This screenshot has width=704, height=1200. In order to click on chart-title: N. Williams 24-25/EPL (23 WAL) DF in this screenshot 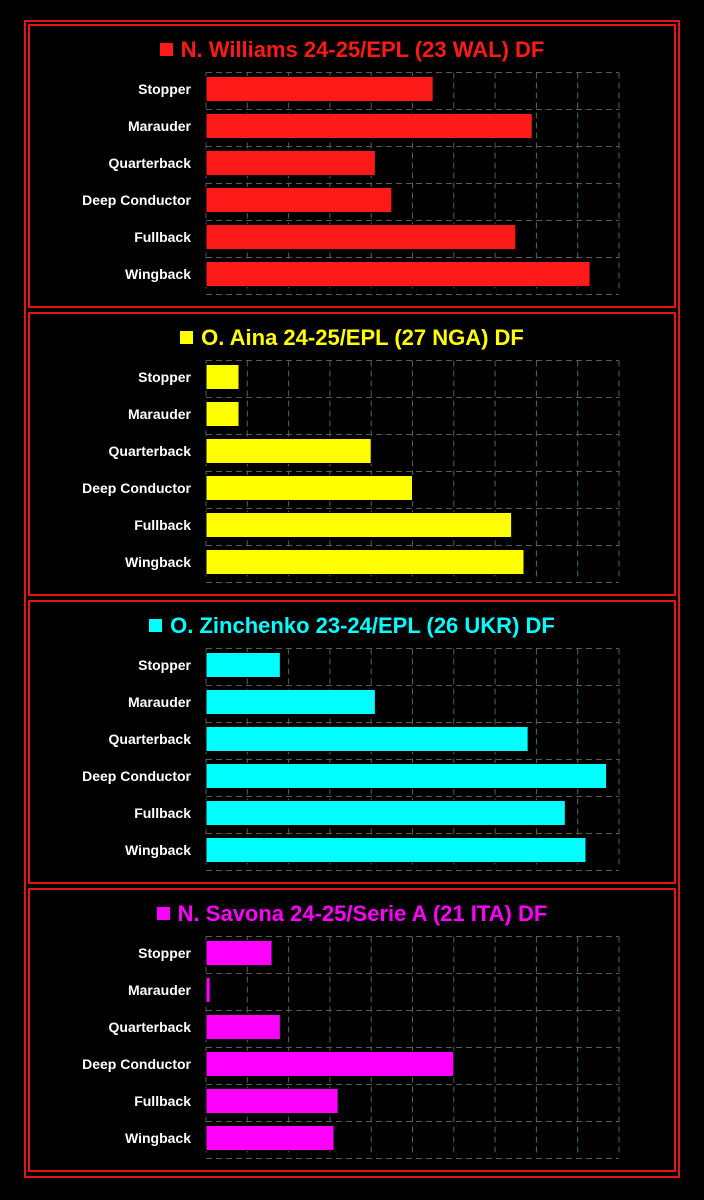, I will do `click(352, 50)`.